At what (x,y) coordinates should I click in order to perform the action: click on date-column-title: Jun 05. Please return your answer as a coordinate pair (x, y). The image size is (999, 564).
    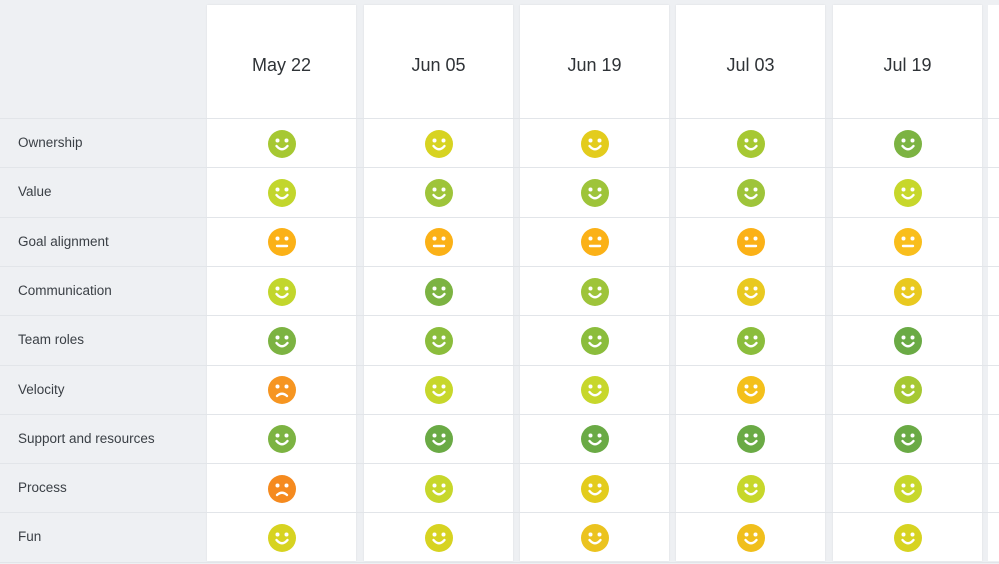
    Looking at the image, I should click on (438, 65).